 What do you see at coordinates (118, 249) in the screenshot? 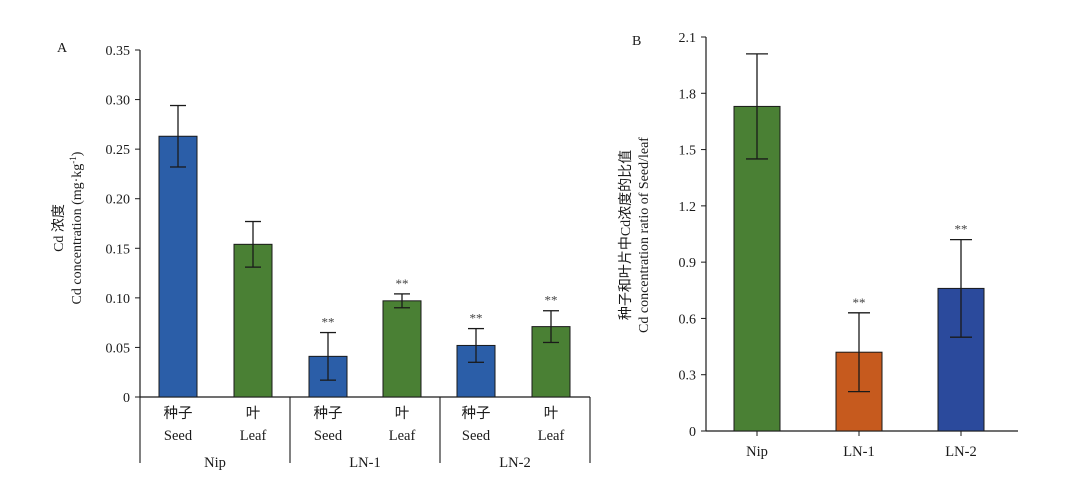
I see `panel-a-y-tick-label: 0.15` at bounding box center [118, 249].